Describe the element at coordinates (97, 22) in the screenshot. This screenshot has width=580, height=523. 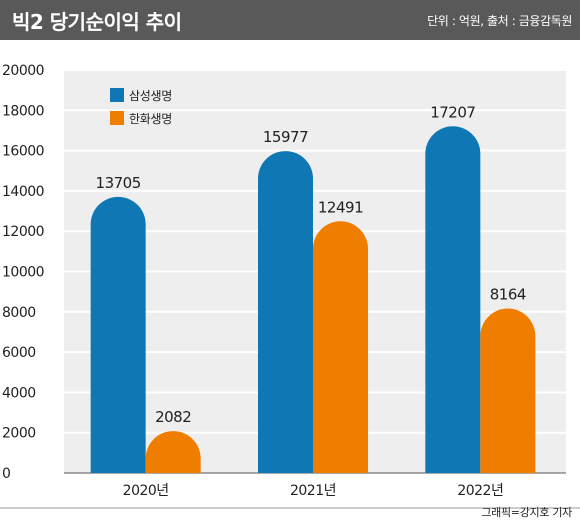
I see `chart-title: 빅2 당기순이익 추이` at that location.